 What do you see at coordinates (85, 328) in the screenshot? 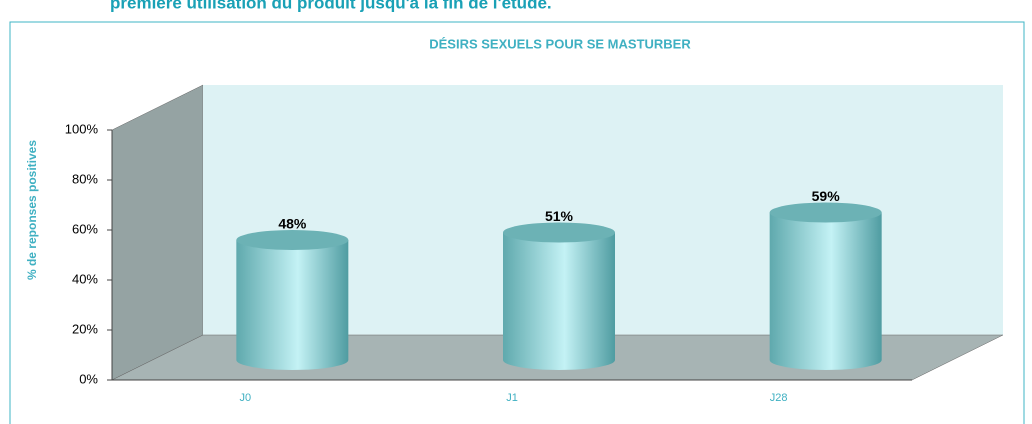
I see `y-tick-label: 20%` at bounding box center [85, 328].